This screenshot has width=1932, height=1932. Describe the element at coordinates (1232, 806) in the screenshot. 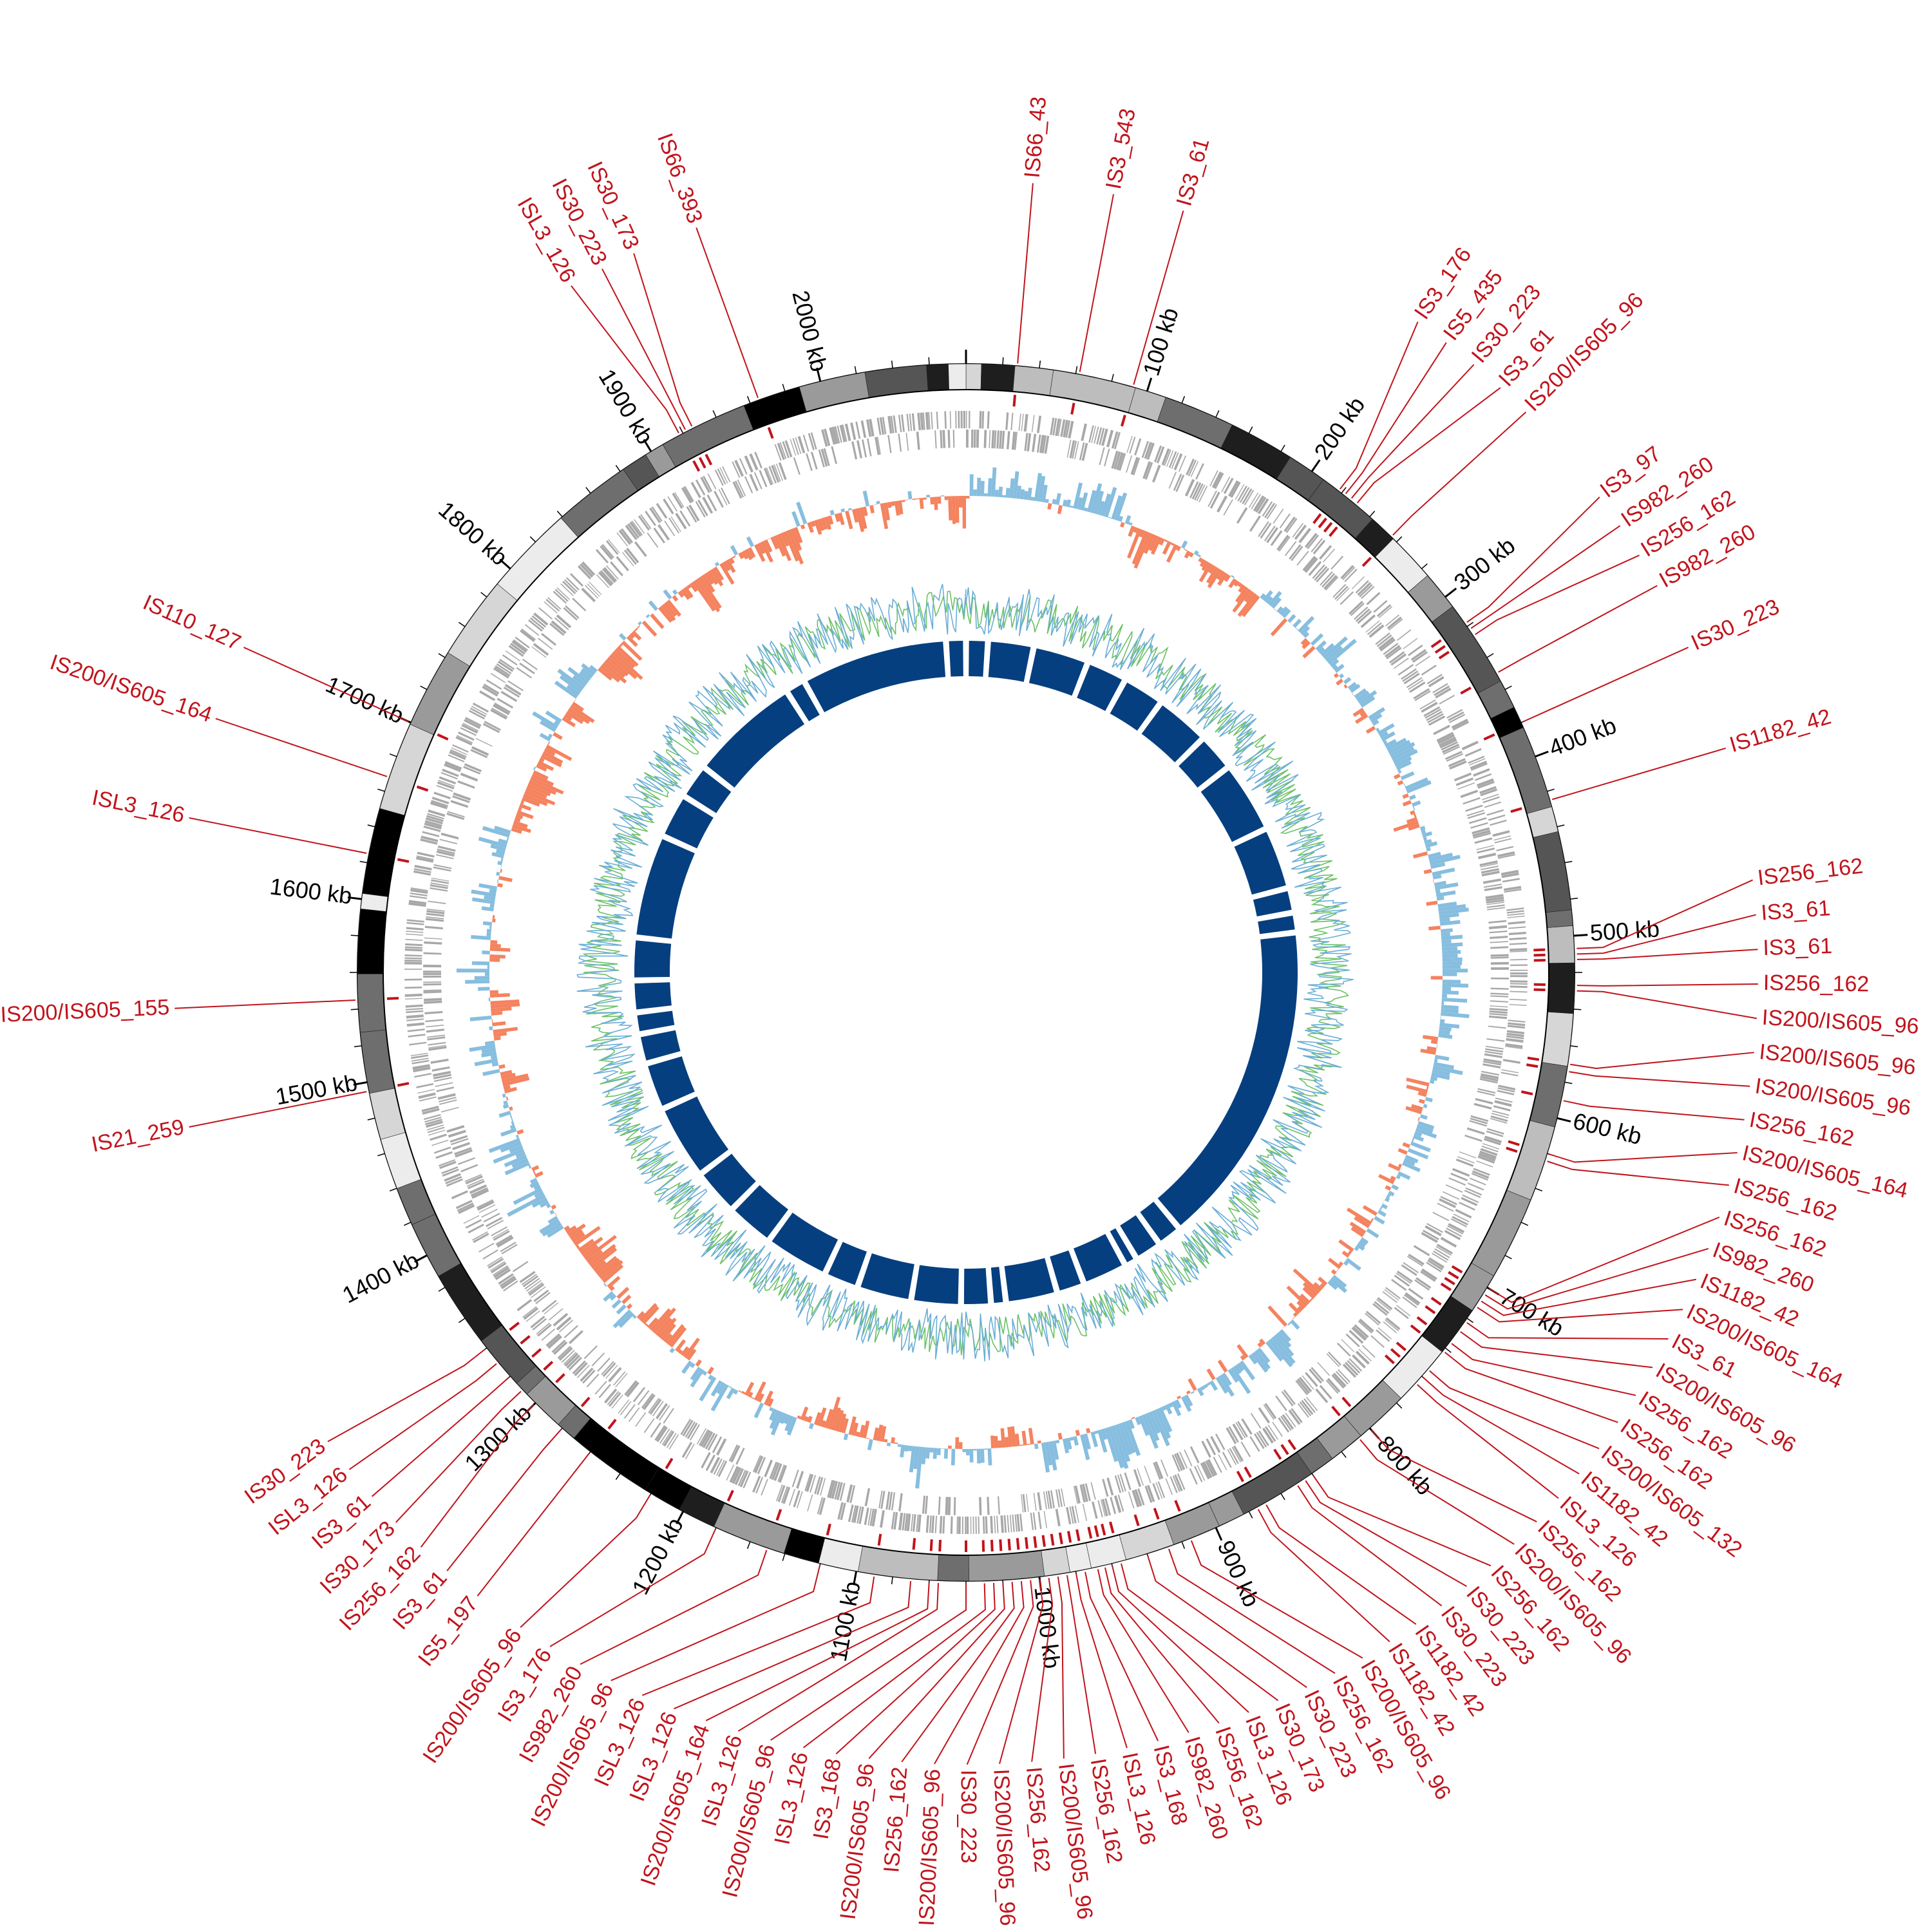

I see `homology-block` at that location.